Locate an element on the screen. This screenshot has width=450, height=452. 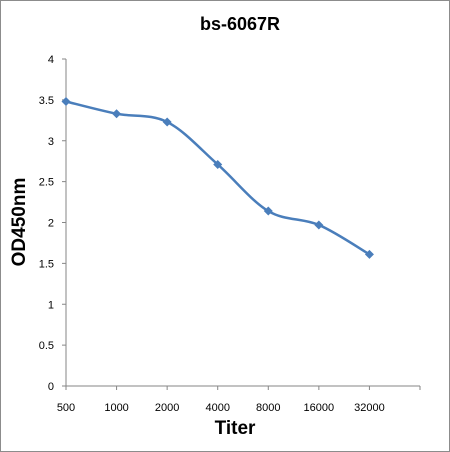
y-tick-label: 1.5 is located at coordinates (46, 264).